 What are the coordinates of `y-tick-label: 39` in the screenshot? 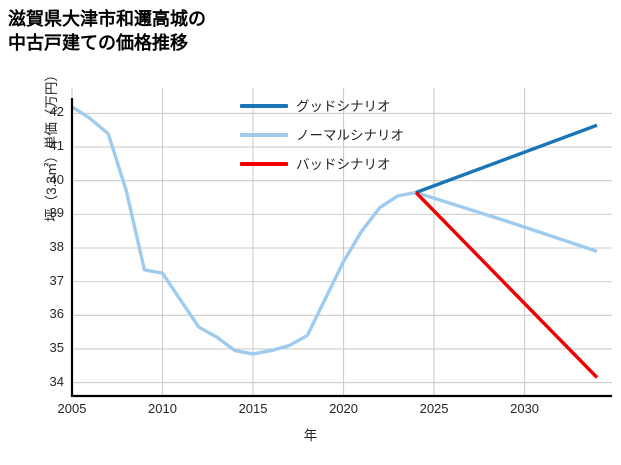 It's located at (56, 213).